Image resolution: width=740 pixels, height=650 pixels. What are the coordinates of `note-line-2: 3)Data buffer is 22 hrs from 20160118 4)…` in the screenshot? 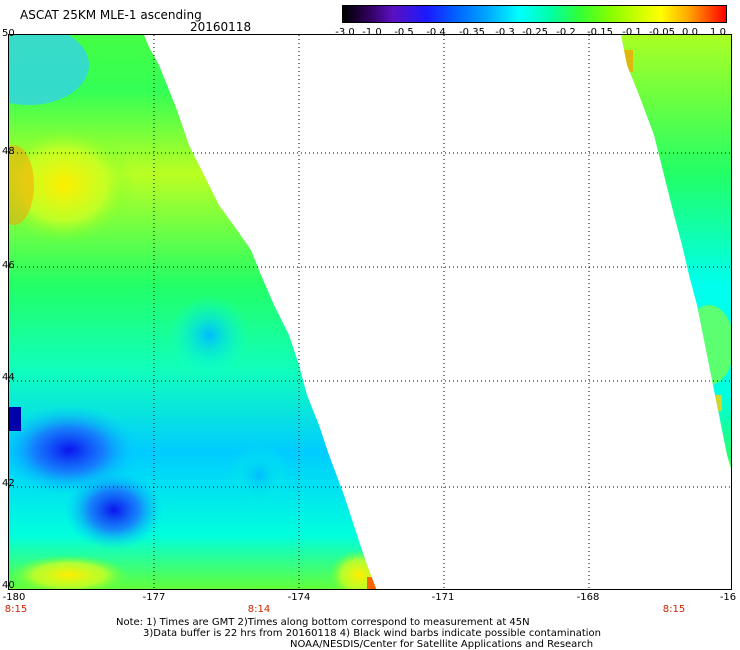 It's located at (372, 633).